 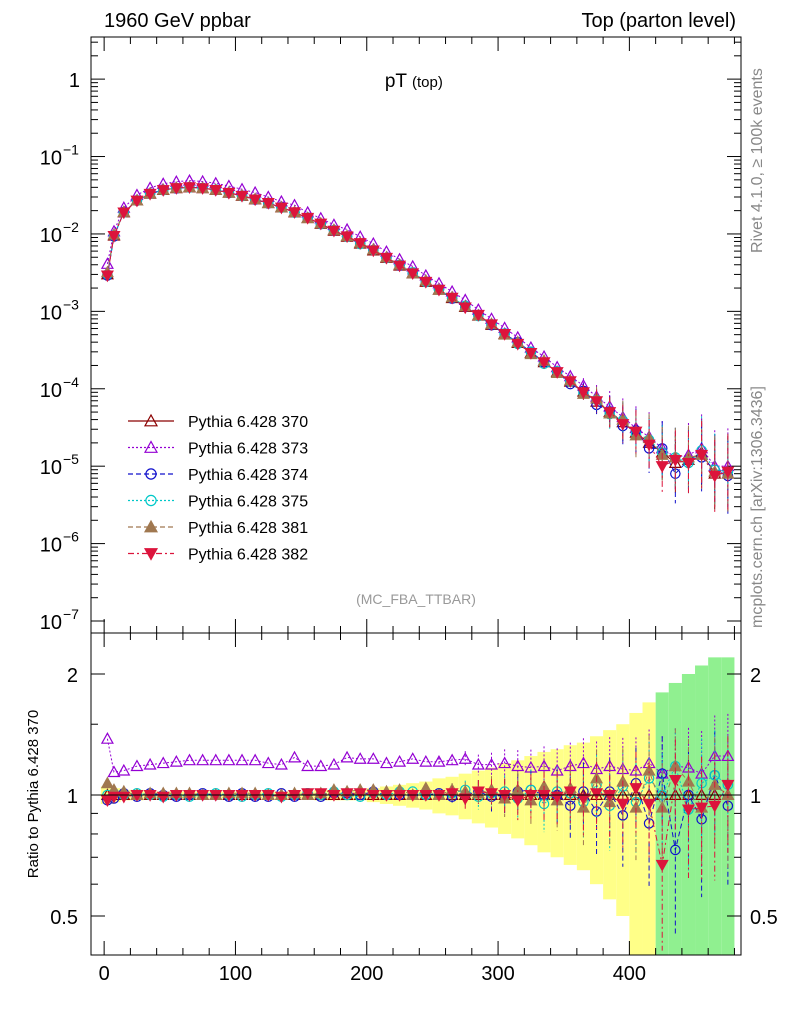 What do you see at coordinates (416, 599) in the screenshot?
I see `analysis-label: (MC_FBA_TTBAR)` at bounding box center [416, 599].